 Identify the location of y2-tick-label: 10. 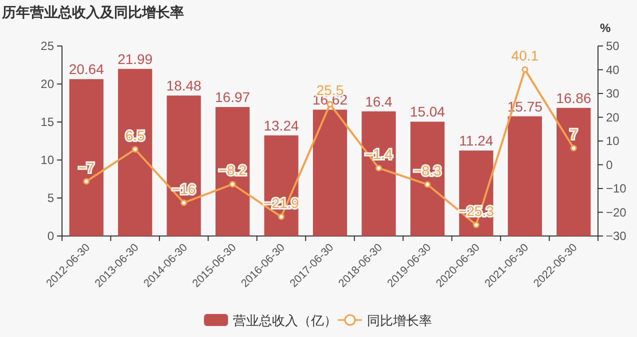
(613, 141).